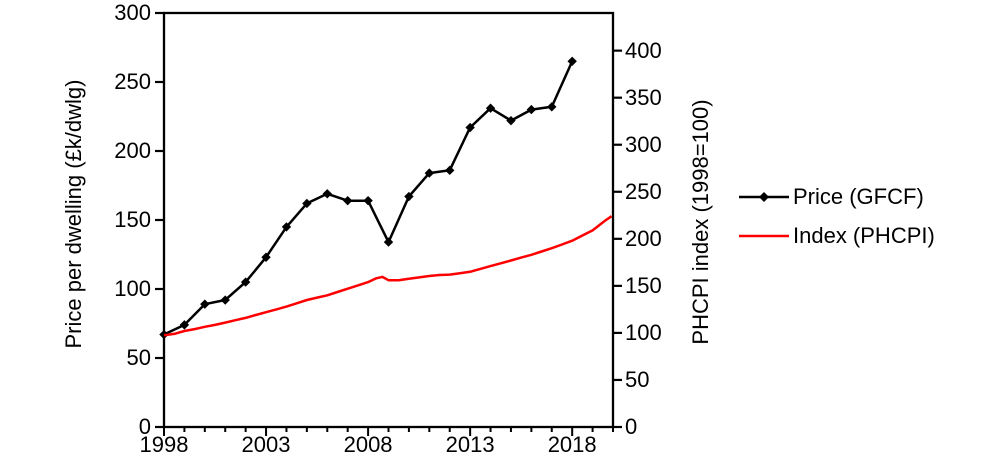 The height and width of the screenshot is (469, 1000). I want to click on right-axis-tick-label: 400, so click(643, 50).